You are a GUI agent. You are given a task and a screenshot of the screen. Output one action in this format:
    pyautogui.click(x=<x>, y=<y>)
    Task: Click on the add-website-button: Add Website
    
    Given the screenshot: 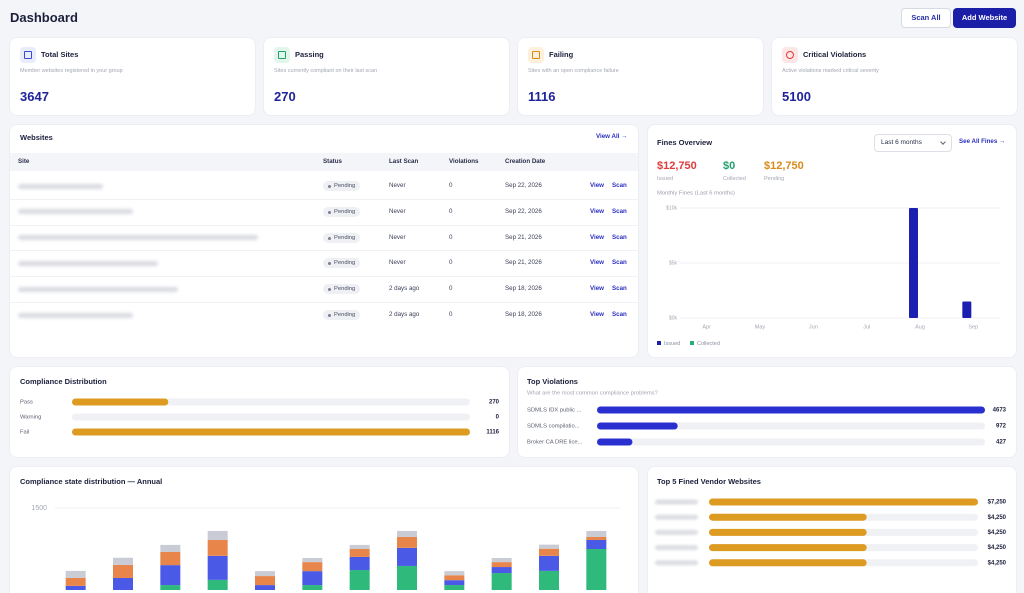 What is the action you would take?
    pyautogui.click(x=984, y=18)
    